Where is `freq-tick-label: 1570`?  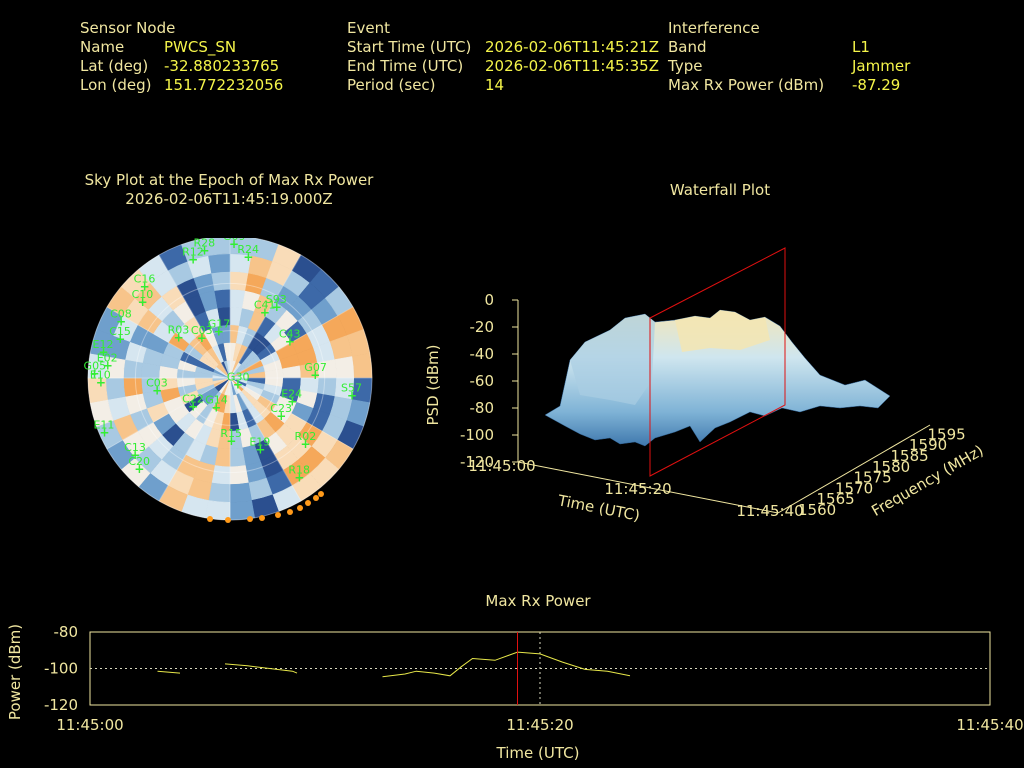
freq-tick-label: 1570 is located at coordinates (854, 488).